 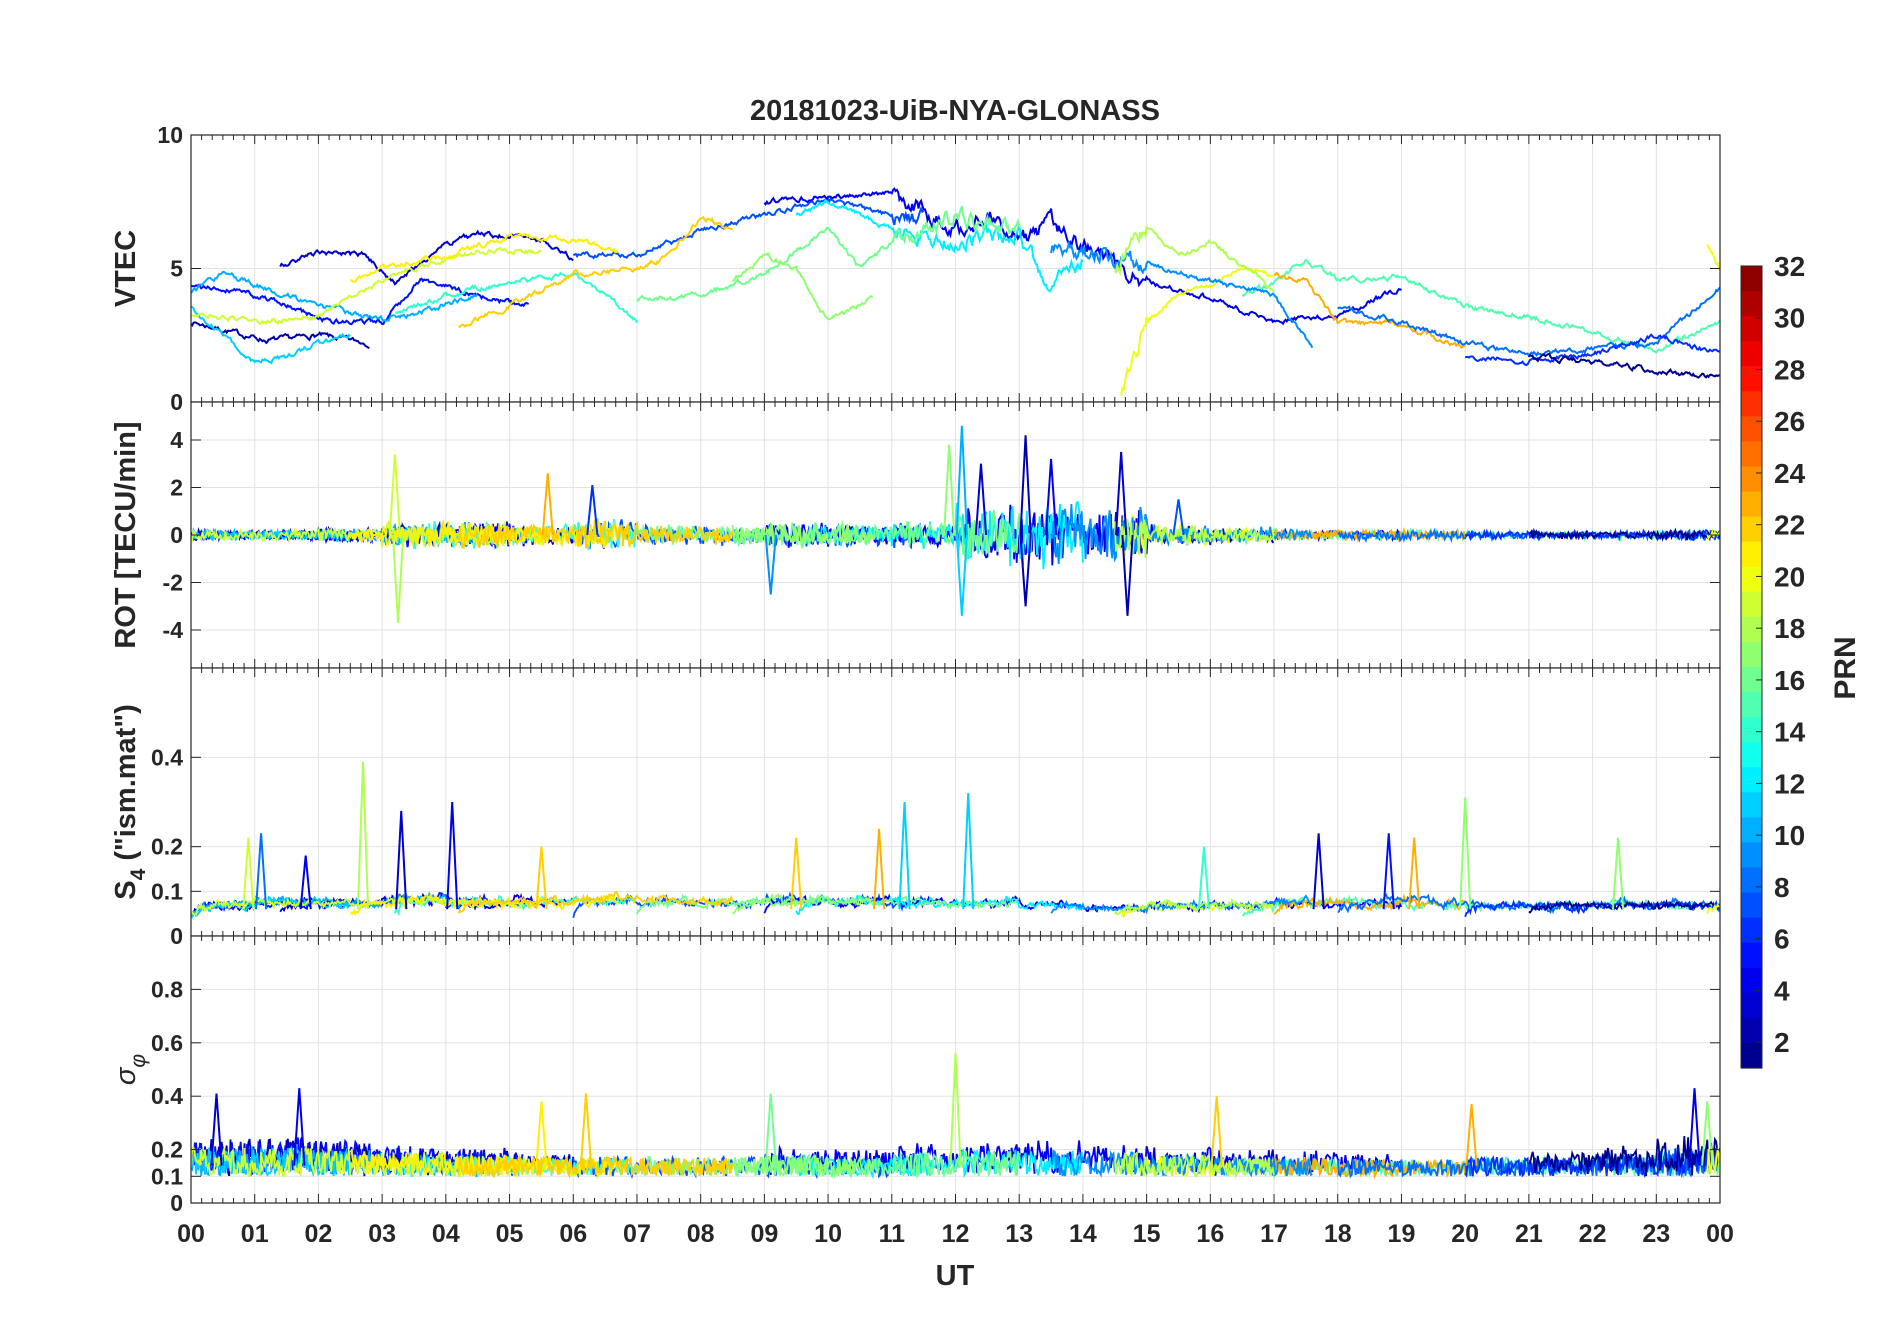 What do you see at coordinates (595, 534) in the screenshot?
I see `series-line-prn-22-rot` at bounding box center [595, 534].